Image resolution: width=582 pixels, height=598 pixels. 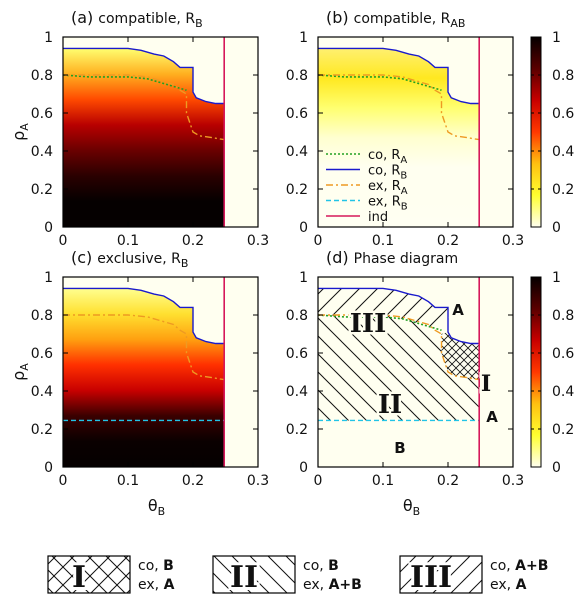 What do you see at coordinates (129, 259) in the screenshot?
I see `panel-title: (c) exclusive, RB` at bounding box center [129, 259].